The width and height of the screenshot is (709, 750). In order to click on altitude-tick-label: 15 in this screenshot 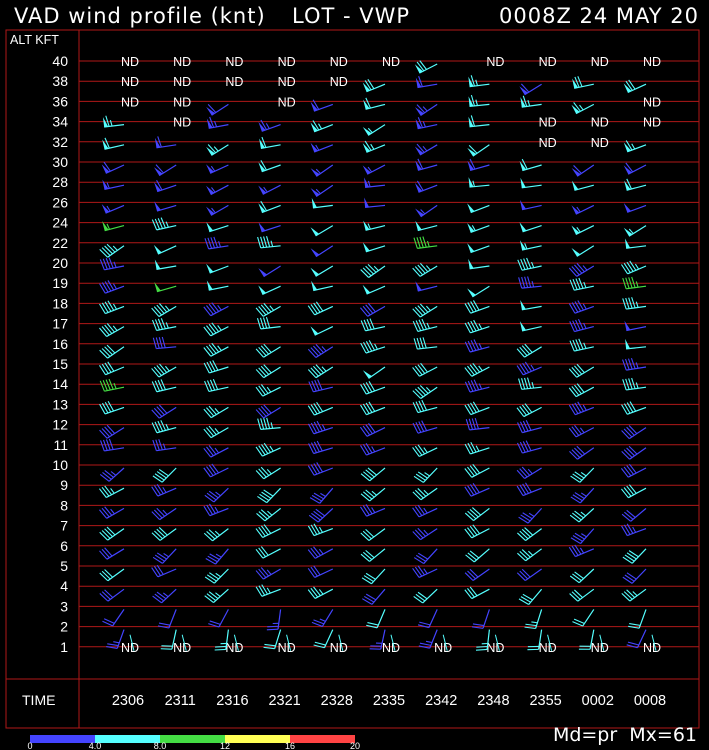, I will do `click(60, 364)`.